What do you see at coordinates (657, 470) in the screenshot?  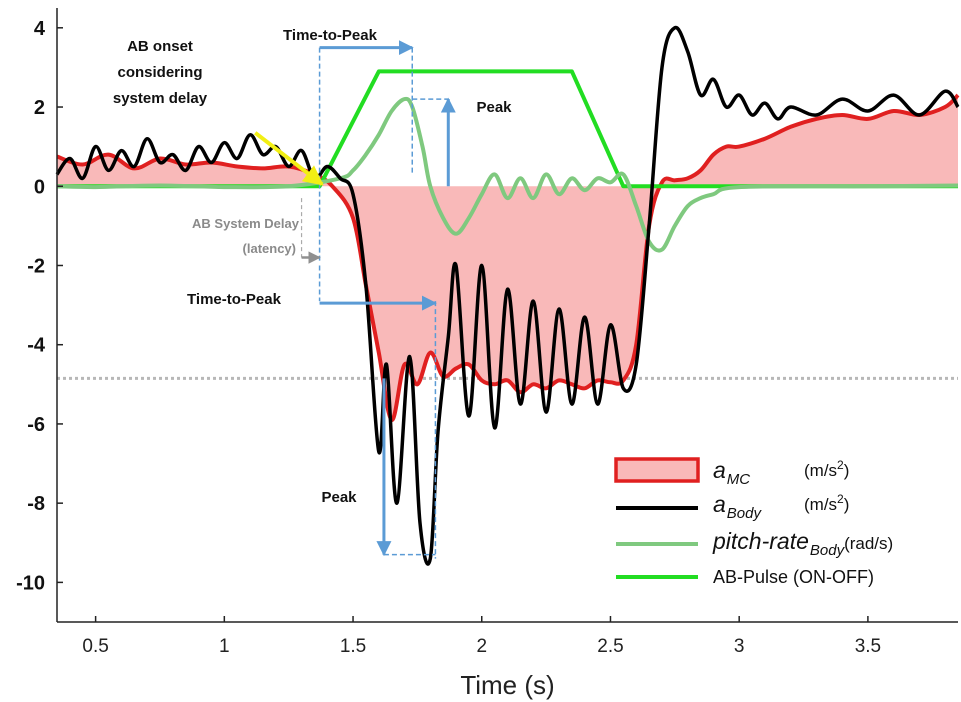 I see `legend-swatch-a-mc` at bounding box center [657, 470].